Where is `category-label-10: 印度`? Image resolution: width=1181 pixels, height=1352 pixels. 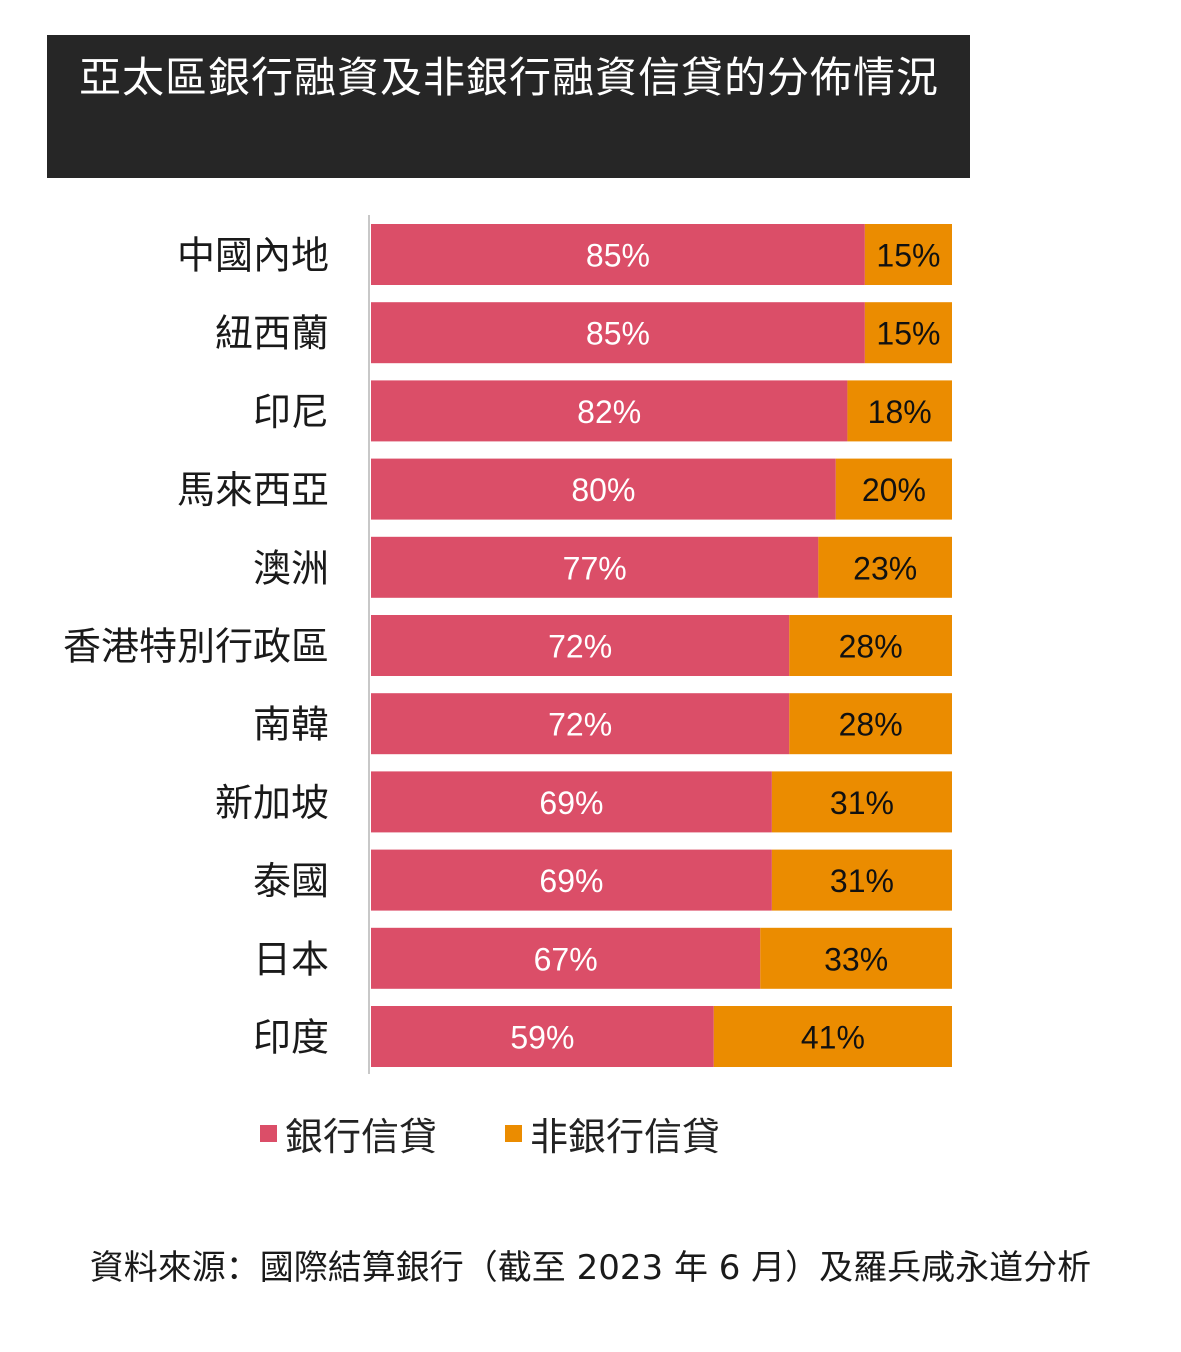
category-label-10: 印度 is located at coordinates (291, 1038).